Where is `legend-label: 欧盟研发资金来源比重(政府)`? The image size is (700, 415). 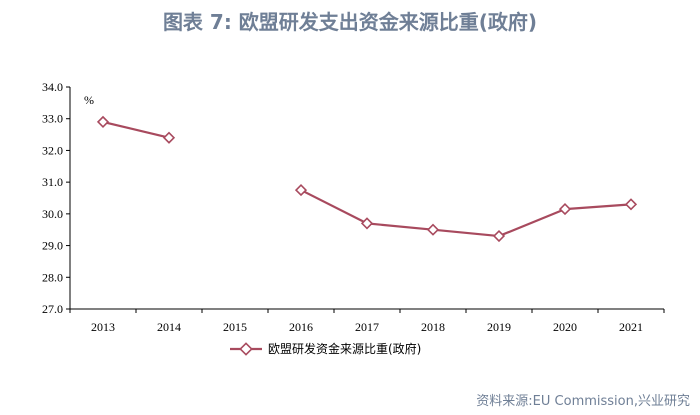
legend-label: 欧盟研发资金来源比重(政府) is located at coordinates (344, 348).